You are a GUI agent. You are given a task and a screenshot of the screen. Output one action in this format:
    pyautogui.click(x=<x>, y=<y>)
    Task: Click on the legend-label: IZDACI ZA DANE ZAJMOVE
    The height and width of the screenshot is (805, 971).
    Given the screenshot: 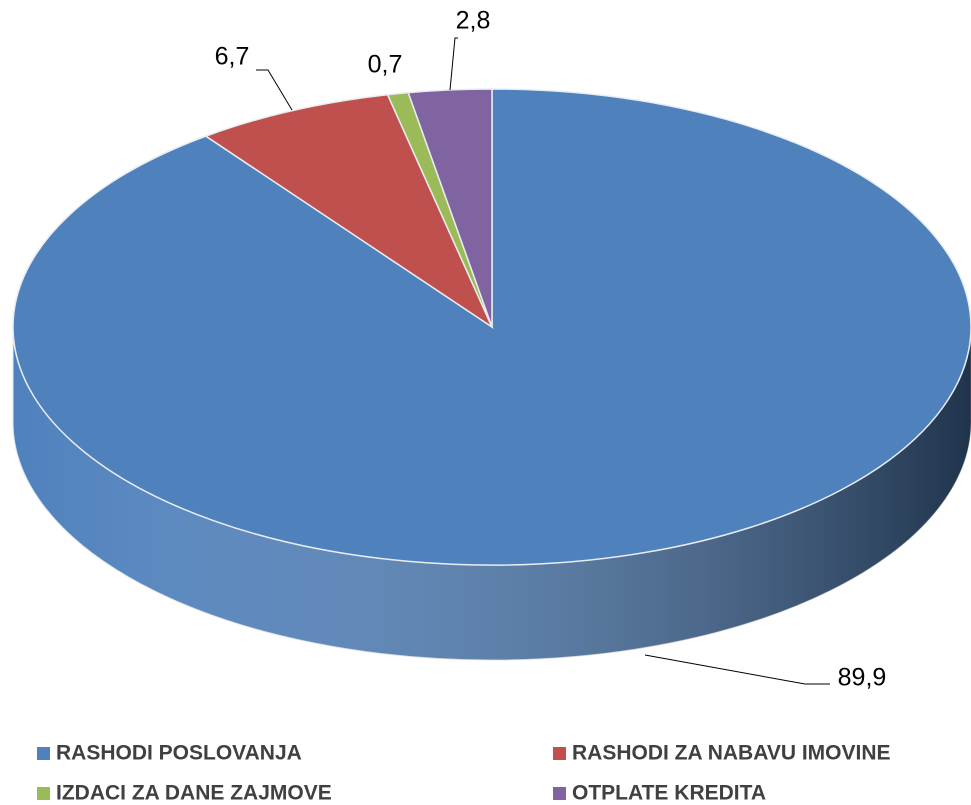 What is the action you would take?
    pyautogui.click(x=194, y=793)
    